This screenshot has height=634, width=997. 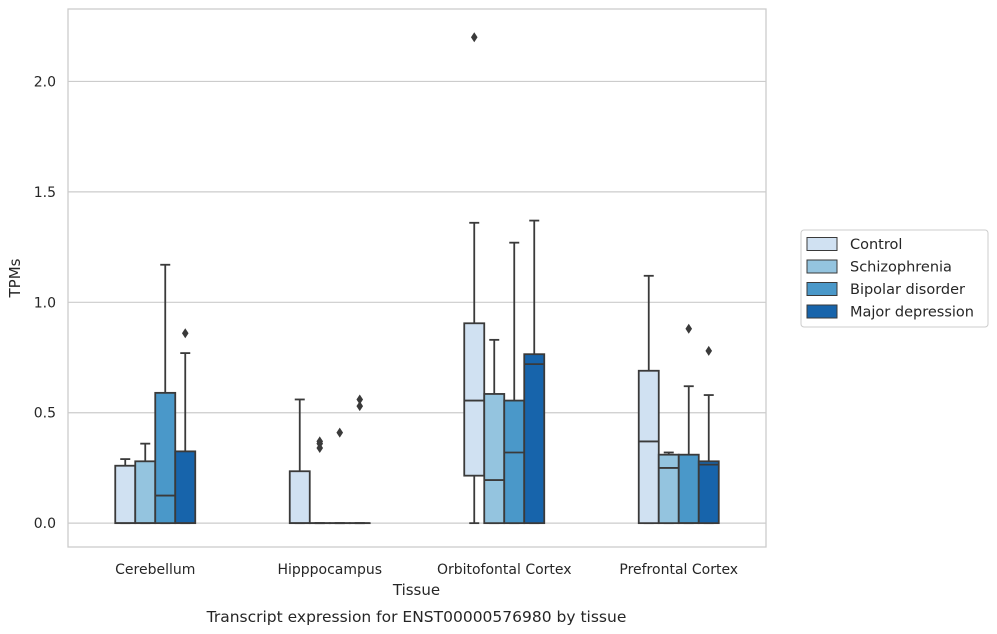 What do you see at coordinates (45, 414) in the screenshot?
I see `y-tick-label: 0.5` at bounding box center [45, 414].